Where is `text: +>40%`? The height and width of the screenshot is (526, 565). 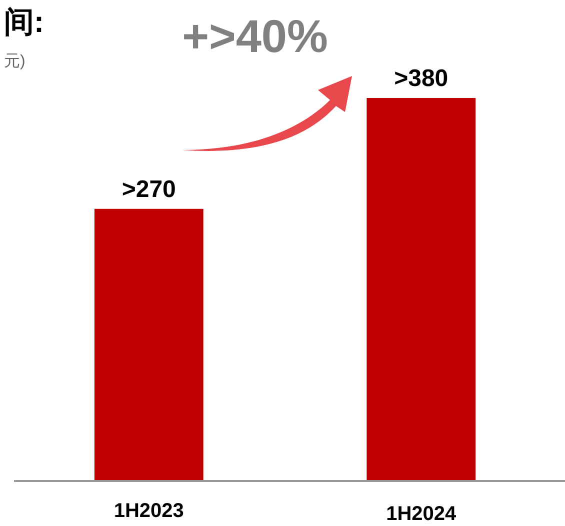 text: +>40% is located at coordinates (255, 36).